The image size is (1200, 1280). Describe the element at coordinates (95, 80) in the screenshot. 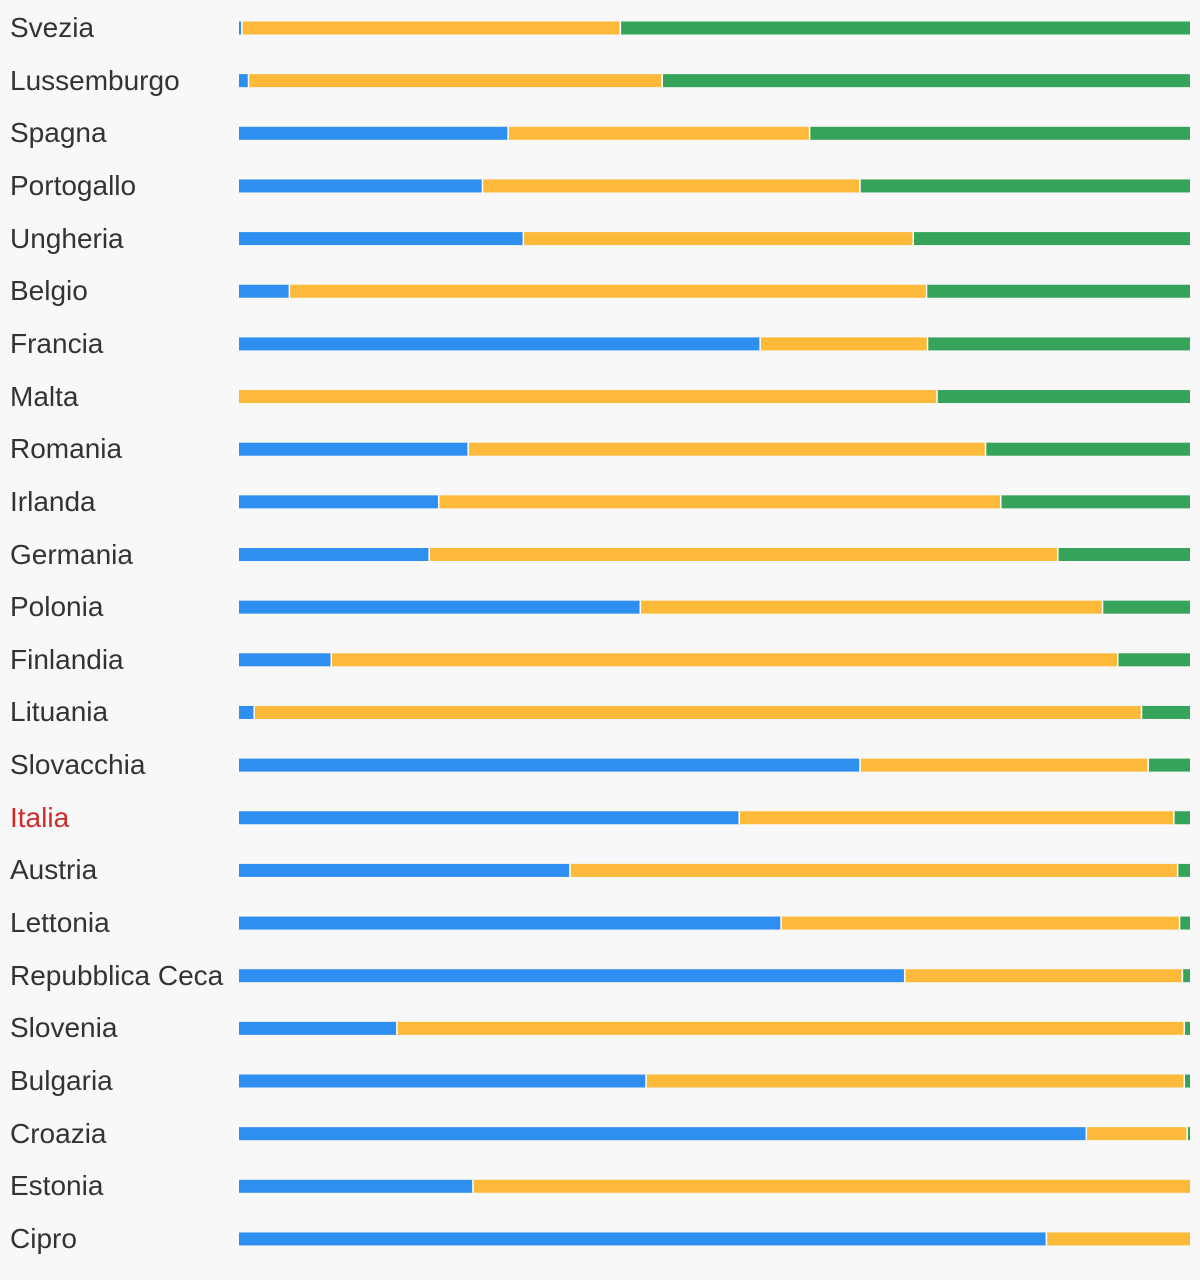

I see `category-label: Lussemburgo` at that location.